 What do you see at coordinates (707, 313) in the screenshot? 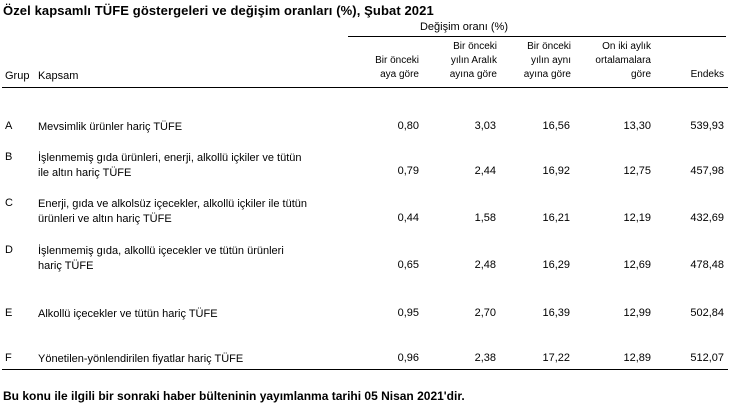
I see `value-index: 502,84` at bounding box center [707, 313].